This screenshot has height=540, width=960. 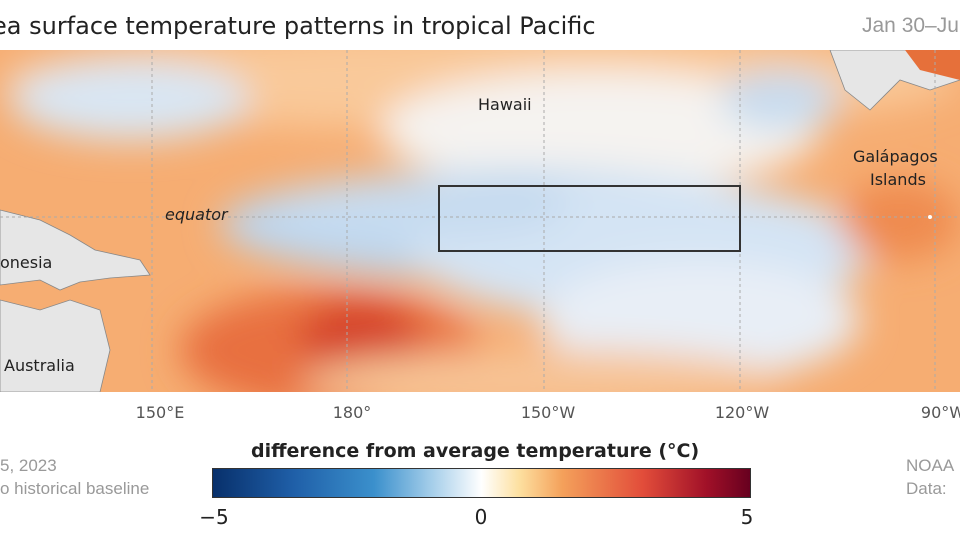 What do you see at coordinates (28, 465) in the screenshot?
I see `footer-date: 5, 2023` at bounding box center [28, 465].